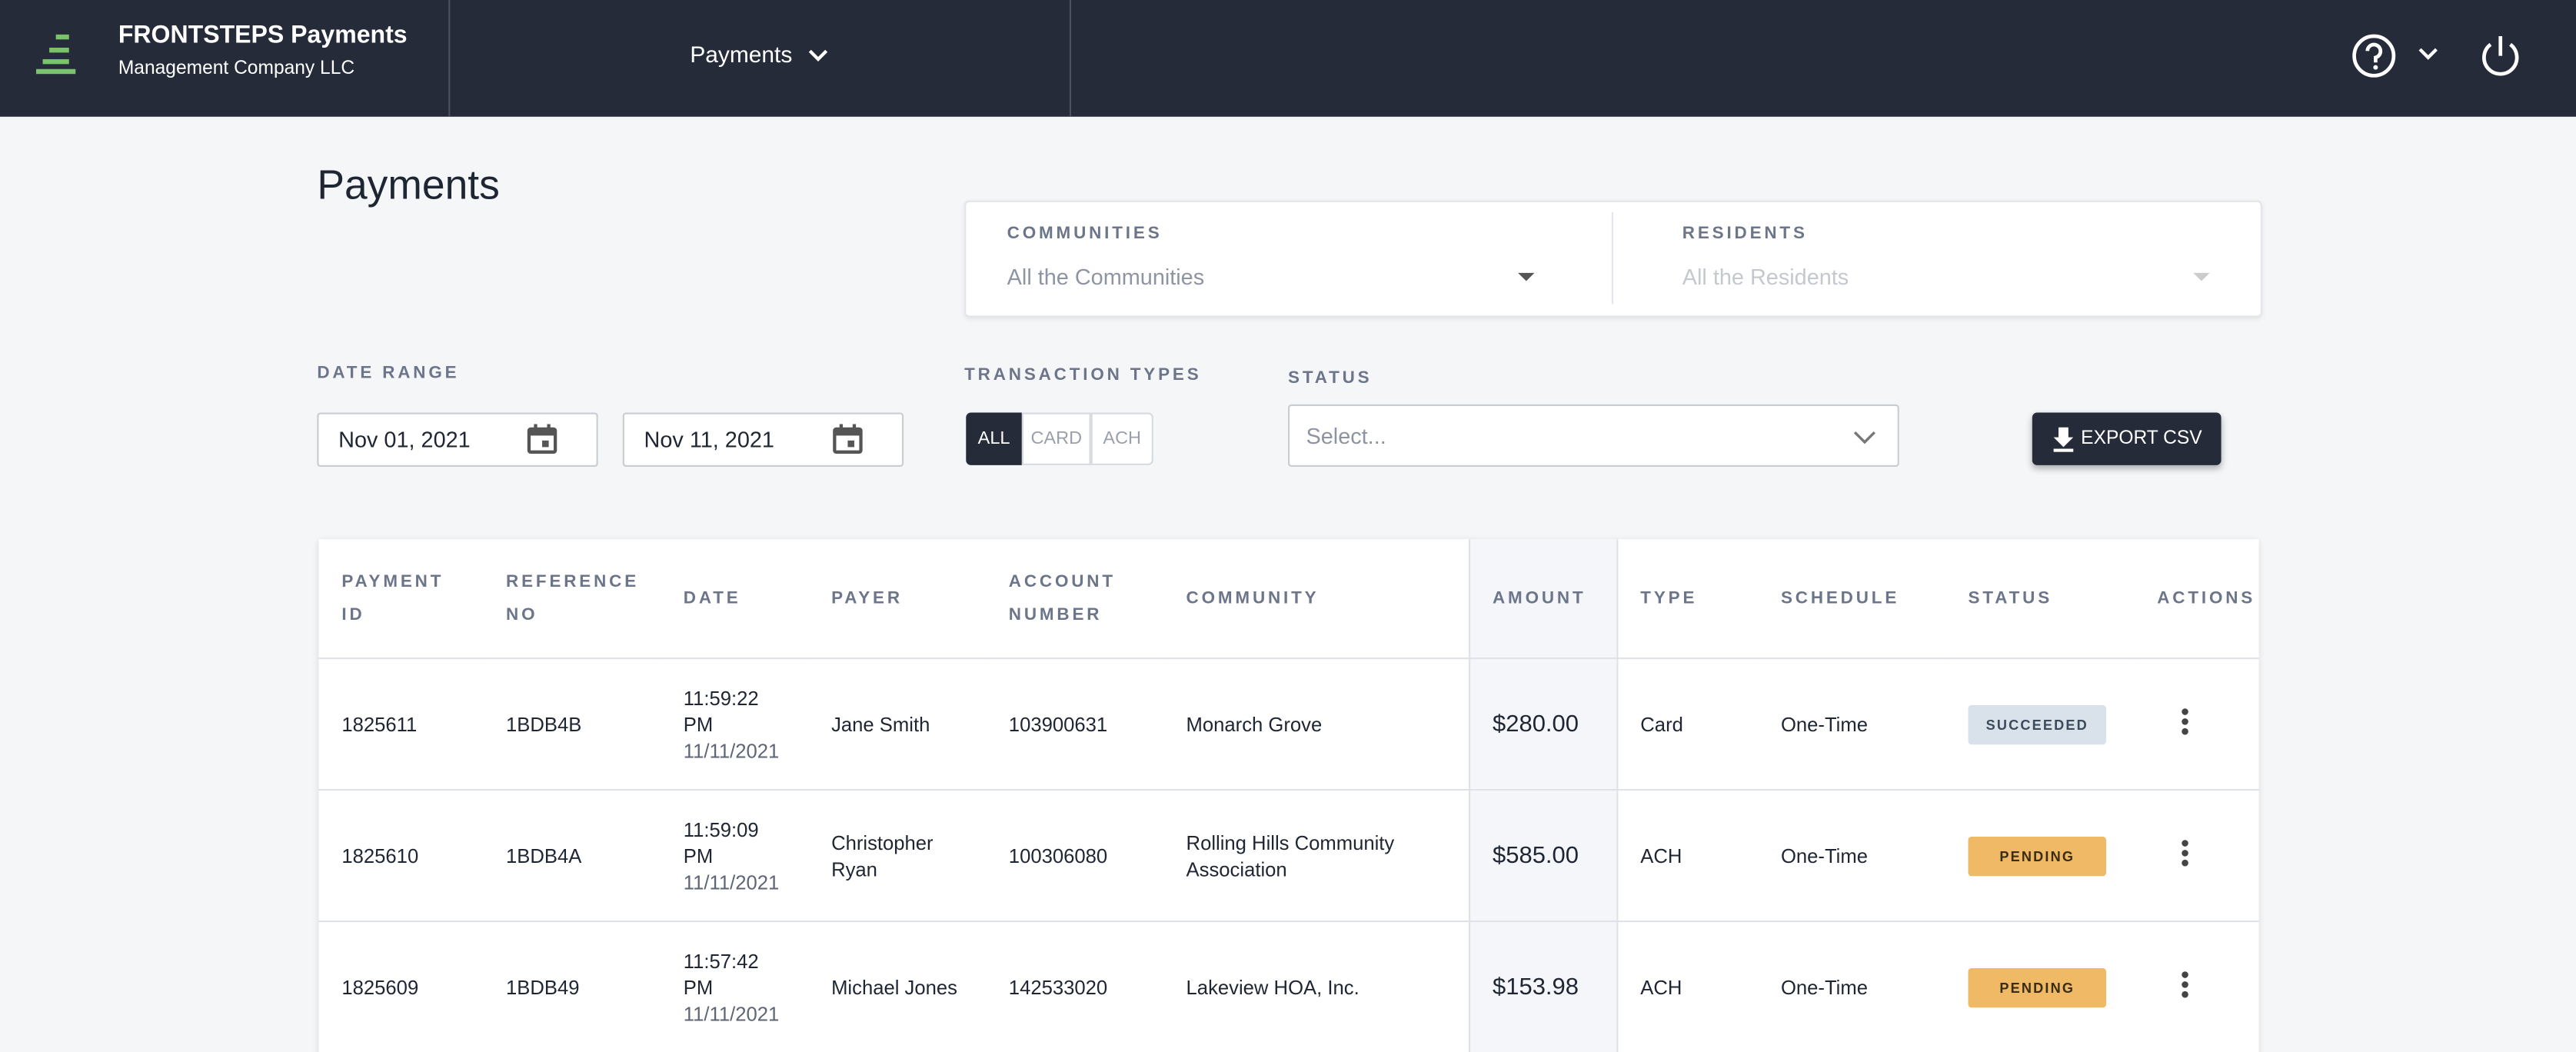 The image size is (2576, 1052). What do you see at coordinates (1288, 58) in the screenshot?
I see `top-bar` at bounding box center [1288, 58].